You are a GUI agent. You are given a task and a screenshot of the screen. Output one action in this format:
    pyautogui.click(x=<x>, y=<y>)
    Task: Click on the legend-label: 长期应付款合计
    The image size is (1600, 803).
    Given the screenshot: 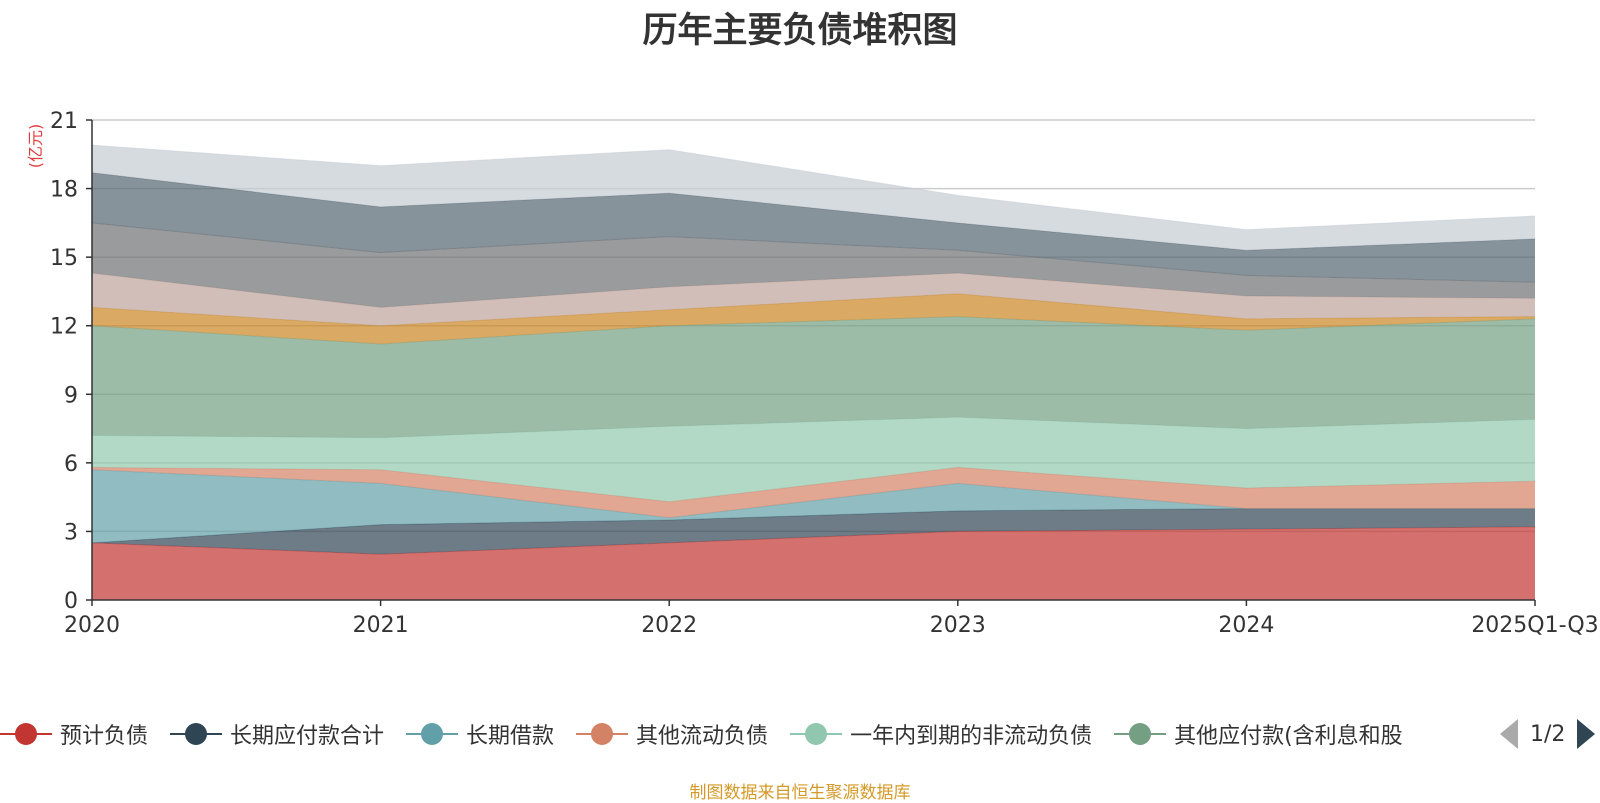 What is the action you would take?
    pyautogui.click(x=307, y=736)
    